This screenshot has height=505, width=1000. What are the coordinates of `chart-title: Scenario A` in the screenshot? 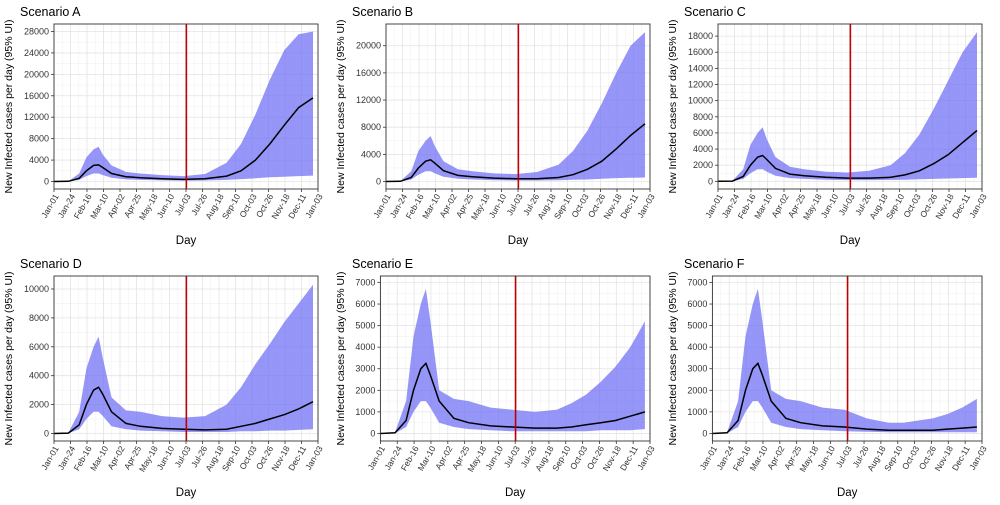 It's located at (50, 12).